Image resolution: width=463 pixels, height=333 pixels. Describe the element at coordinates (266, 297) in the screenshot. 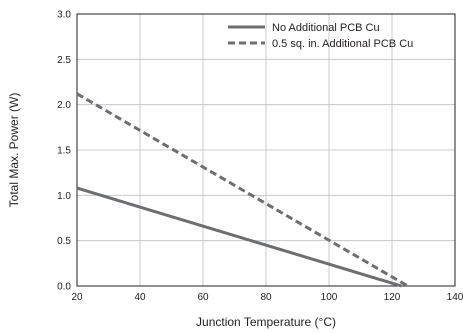

I see `x-tick-label: 80` at that location.